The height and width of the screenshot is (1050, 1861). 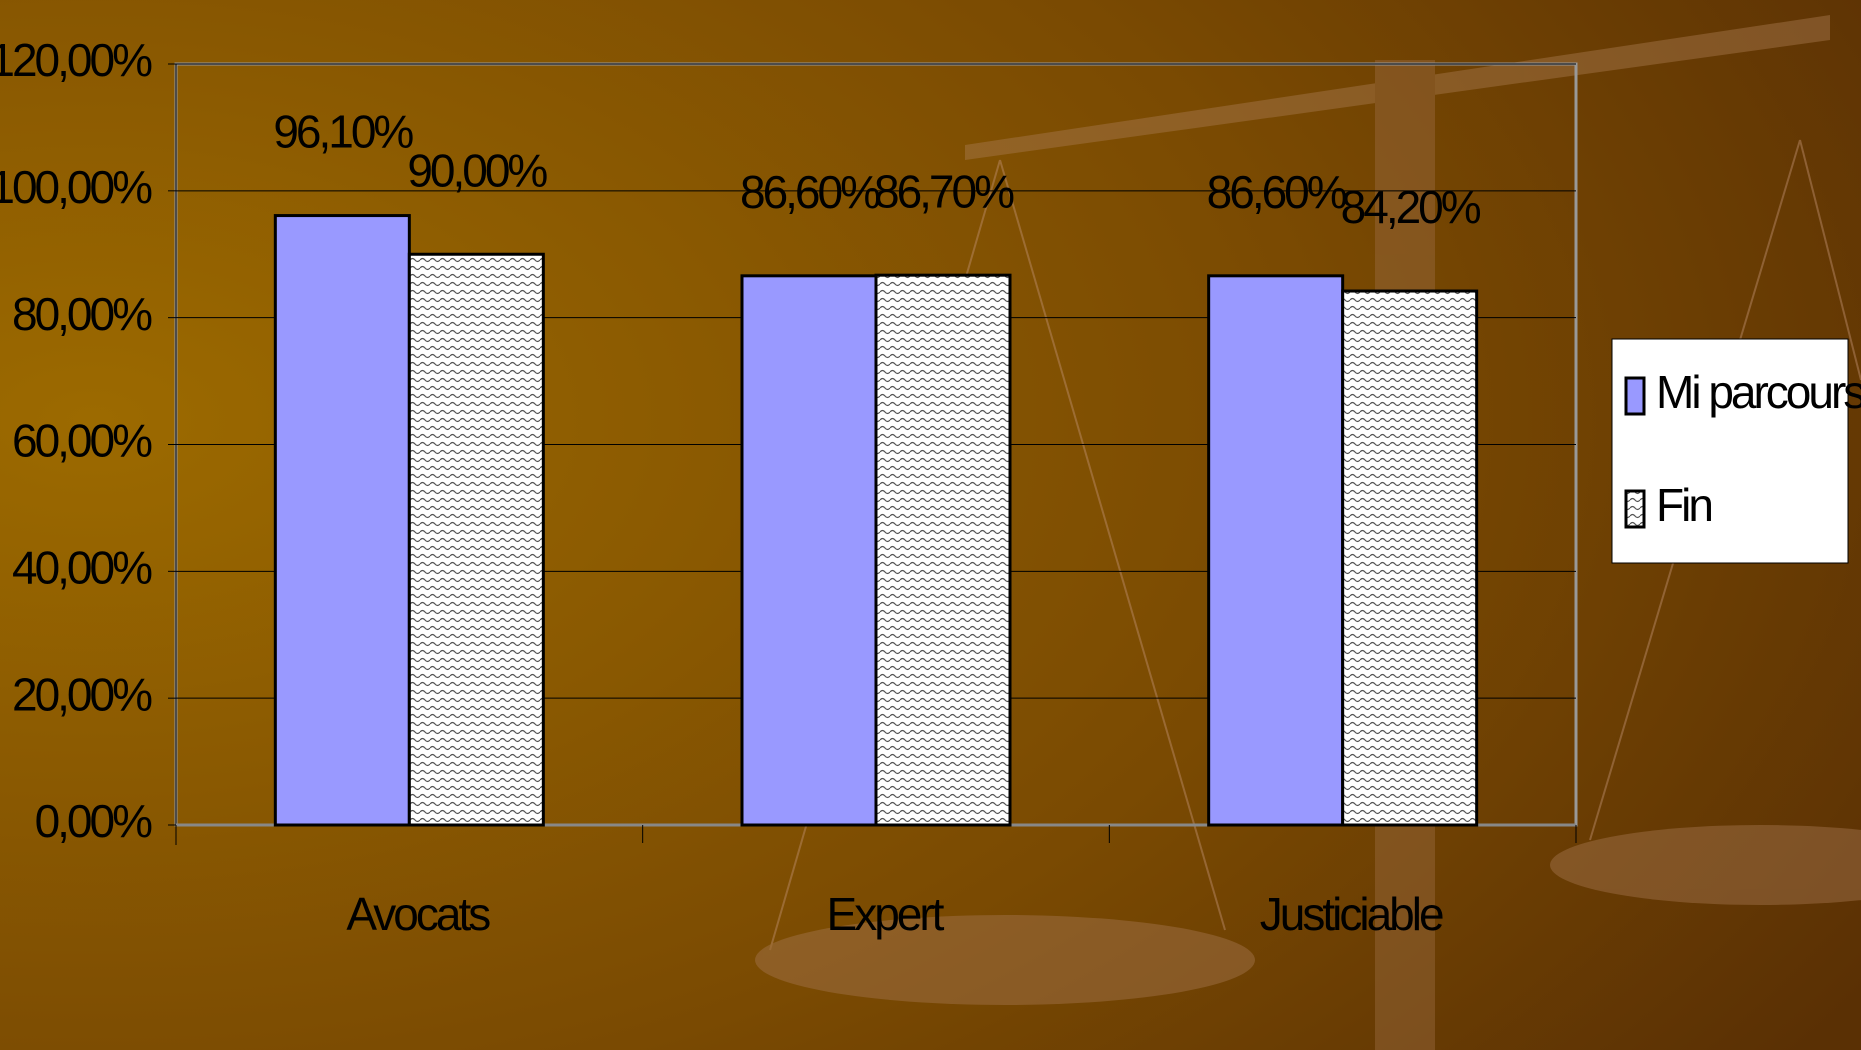 What do you see at coordinates (343, 132) in the screenshot?
I see `value-label: 96,10%` at bounding box center [343, 132].